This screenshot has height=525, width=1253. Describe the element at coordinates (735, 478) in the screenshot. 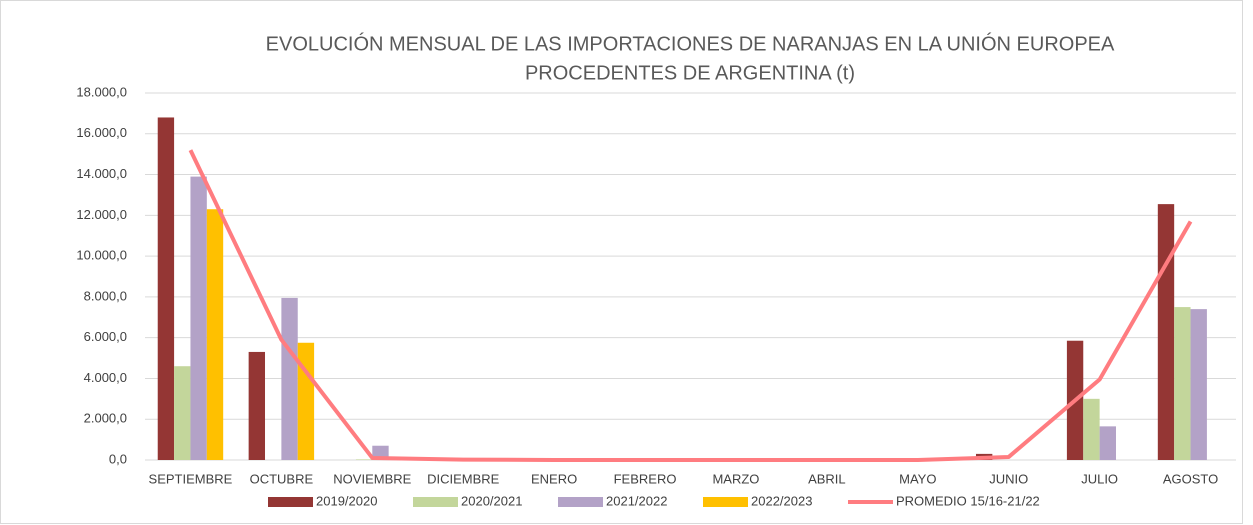

I see `x-tick-label: MARZO` at that location.